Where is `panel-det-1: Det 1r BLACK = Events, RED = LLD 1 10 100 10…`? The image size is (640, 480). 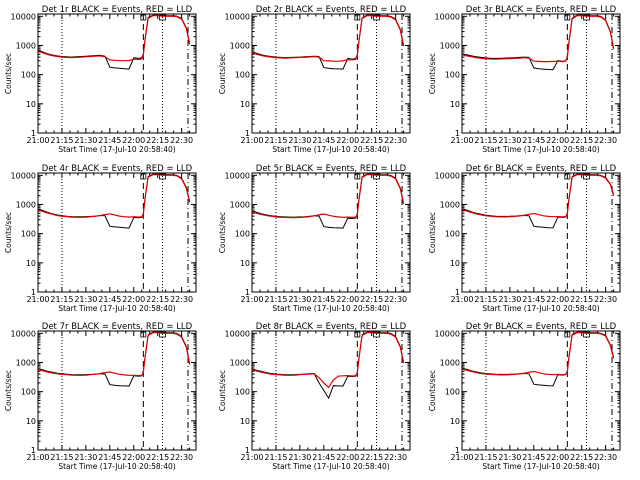 panel-det-1: Det 1r BLACK = Events, RED = LLD 1 10 100 10… is located at coordinates (100, 79).